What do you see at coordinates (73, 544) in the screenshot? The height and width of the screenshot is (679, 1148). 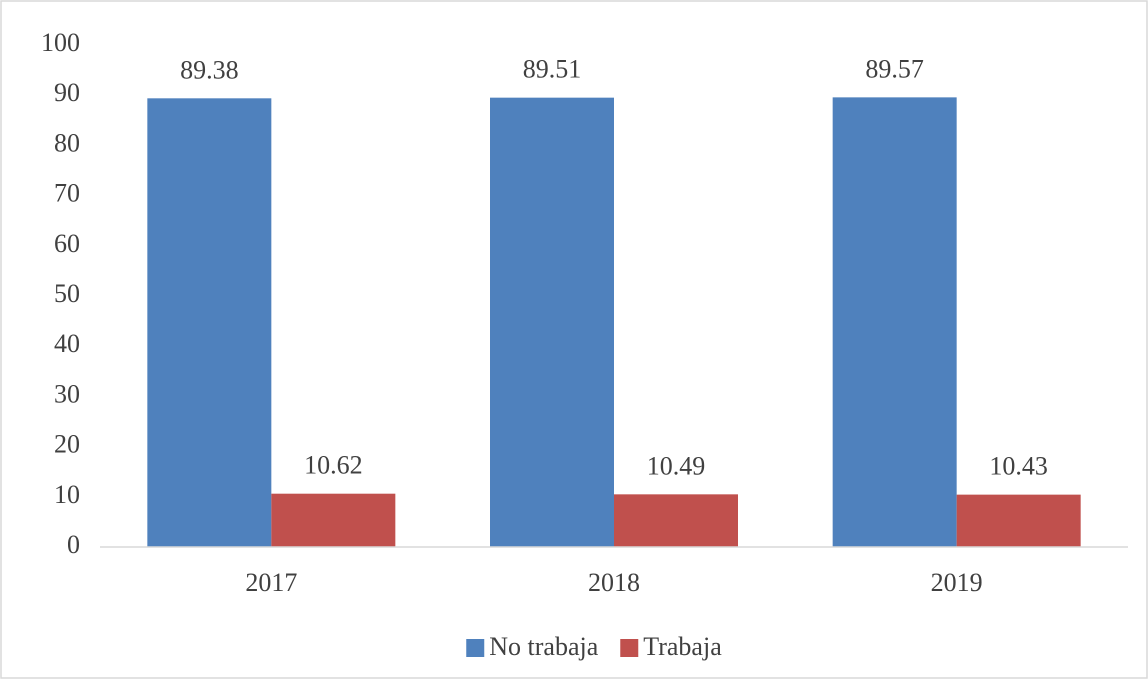 I see `y-tick-label: 0` at bounding box center [73, 544].